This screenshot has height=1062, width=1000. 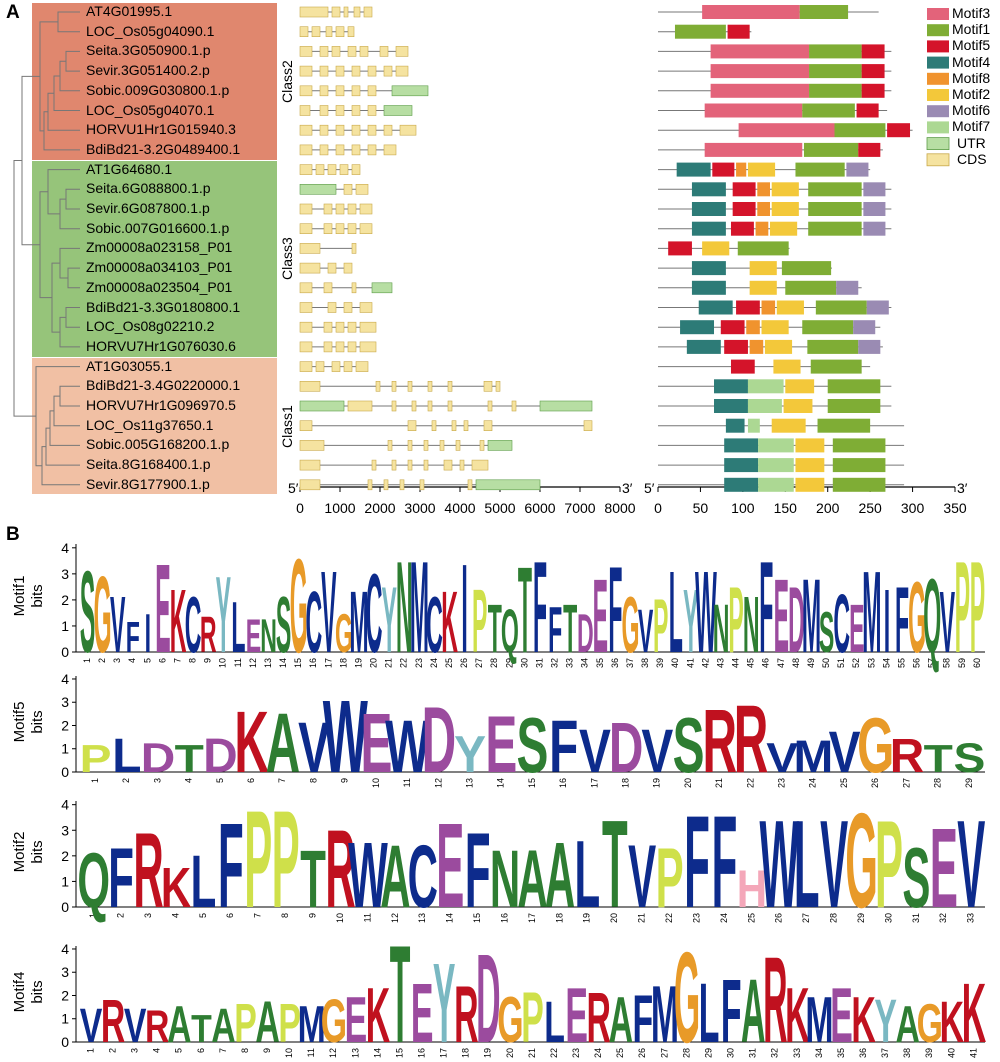 I want to click on logo-position-label: 13, so click(x=422, y=918).